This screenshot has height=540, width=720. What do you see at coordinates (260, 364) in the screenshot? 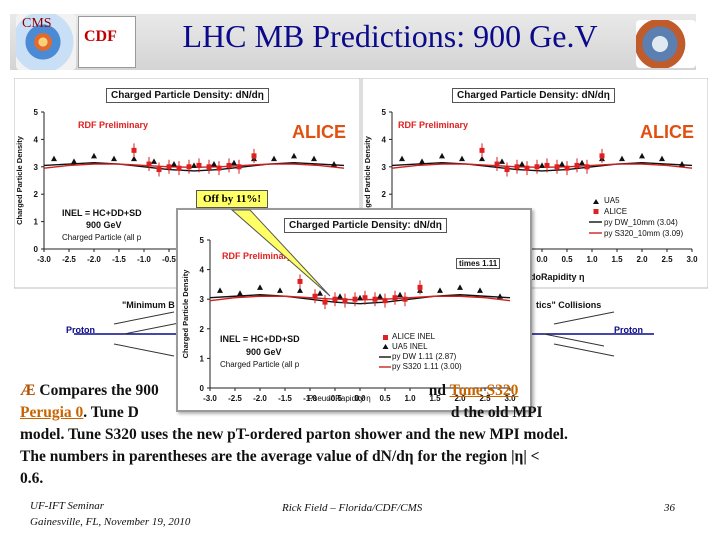
I see `center-charged-label: Charged Particle (all p` at bounding box center [260, 364].